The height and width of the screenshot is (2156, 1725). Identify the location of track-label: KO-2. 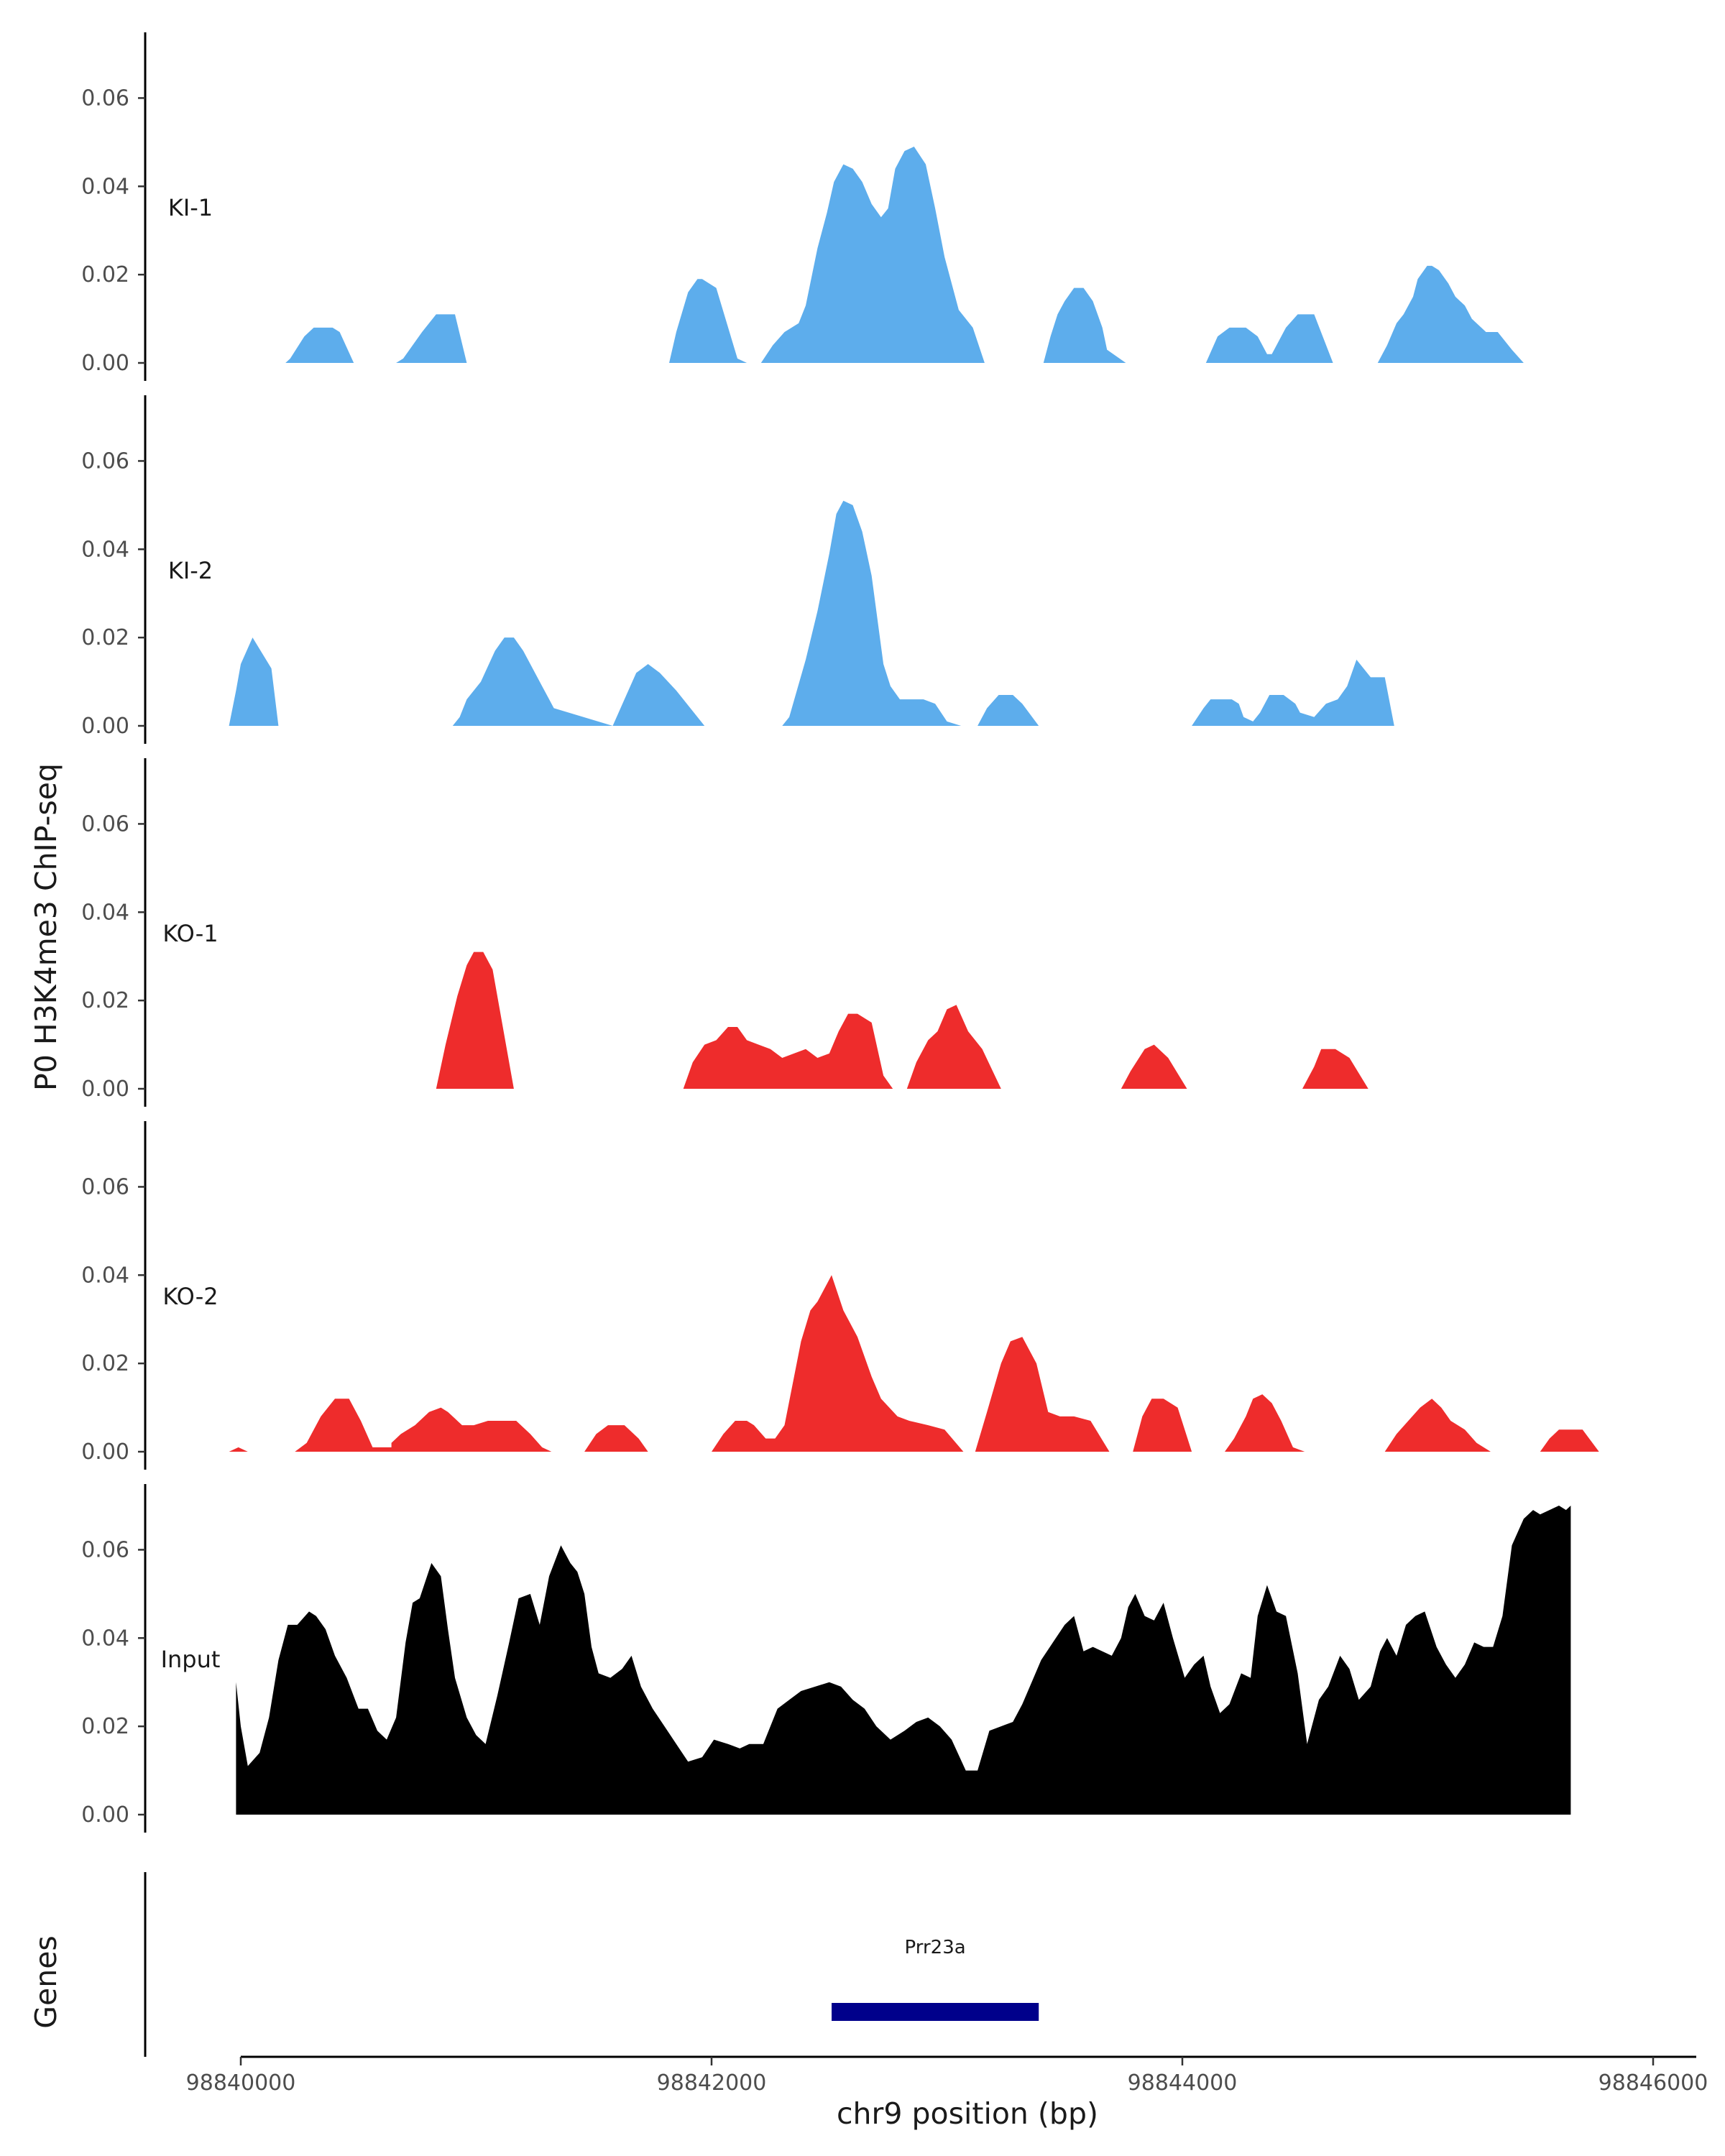
(190, 1296).